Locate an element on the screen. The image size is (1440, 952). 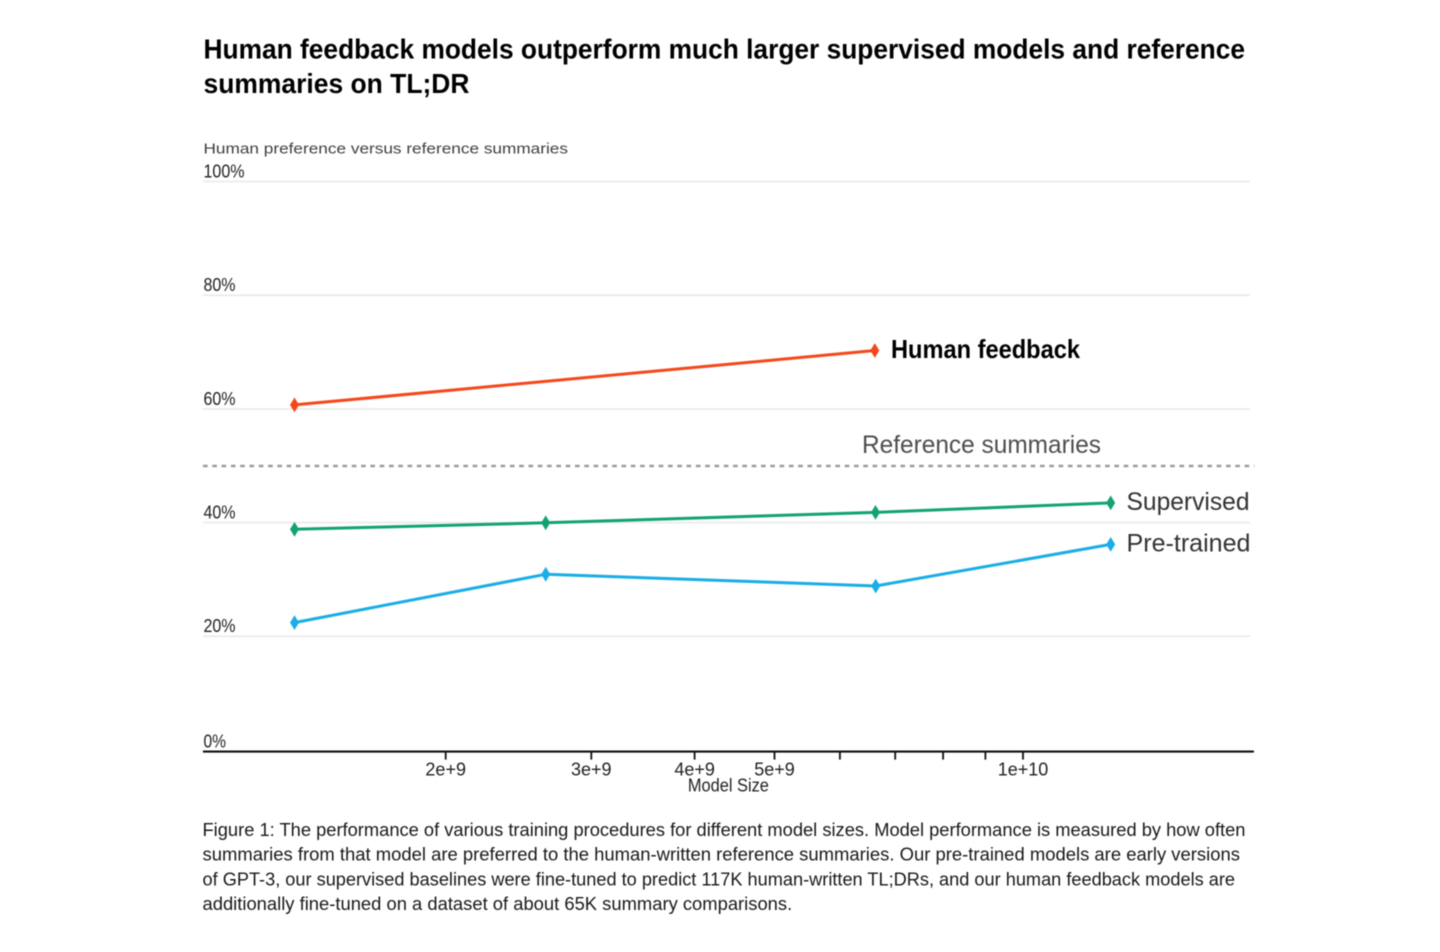
svg-text: Human feedback is located at coordinates (985, 349).